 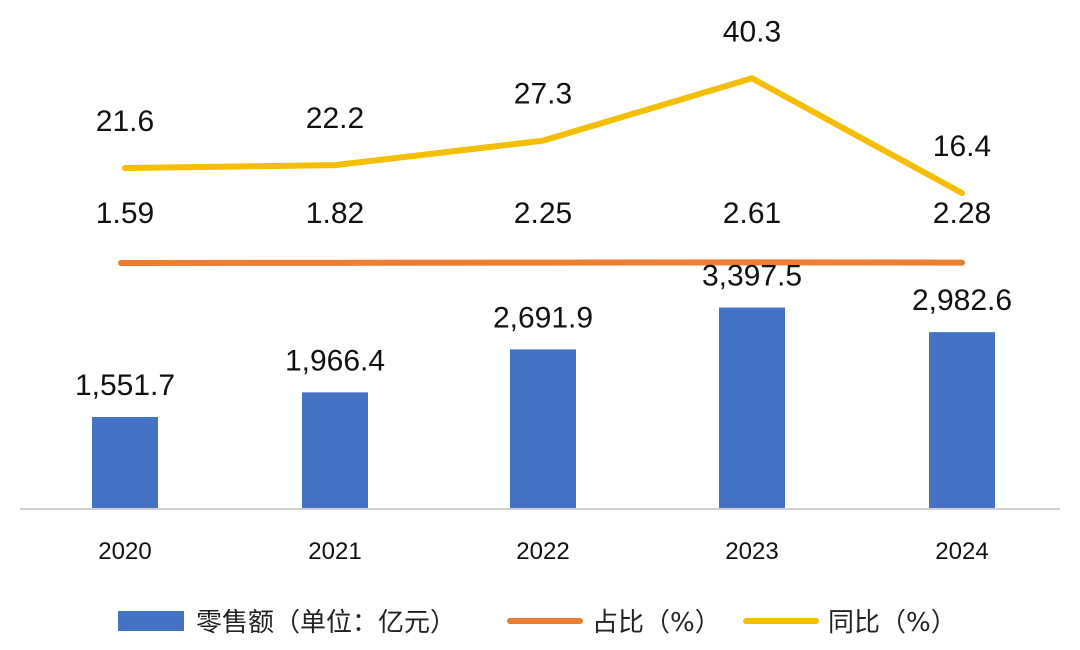 What do you see at coordinates (125, 121) in the screenshot?
I see `yoy-value-label-2020: 21.6` at bounding box center [125, 121].